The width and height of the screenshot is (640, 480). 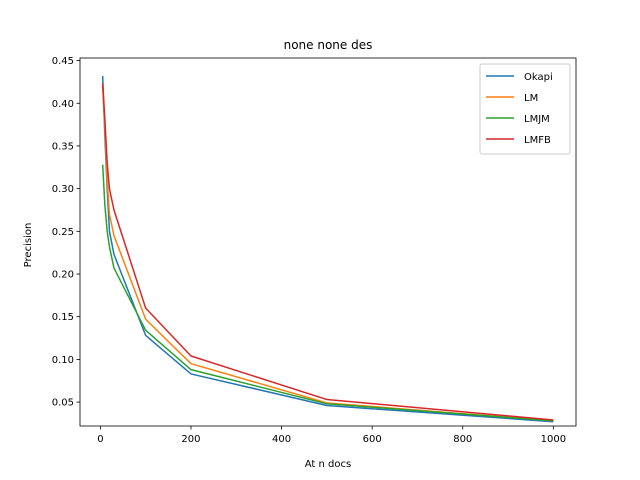 What do you see at coordinates (553, 439) in the screenshot?
I see `x-tick-label: 1000` at bounding box center [553, 439].